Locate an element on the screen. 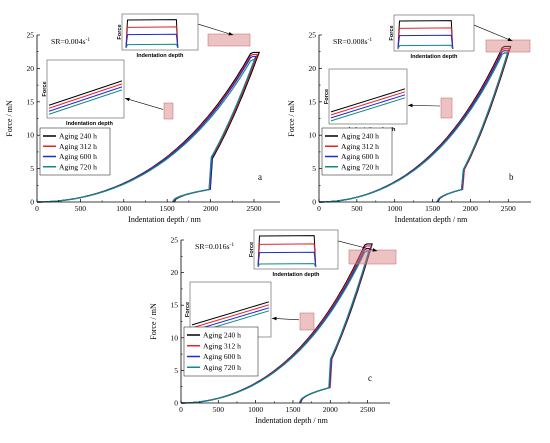 The width and height of the screenshot is (550, 443). panel-letter: b is located at coordinates (511, 177).